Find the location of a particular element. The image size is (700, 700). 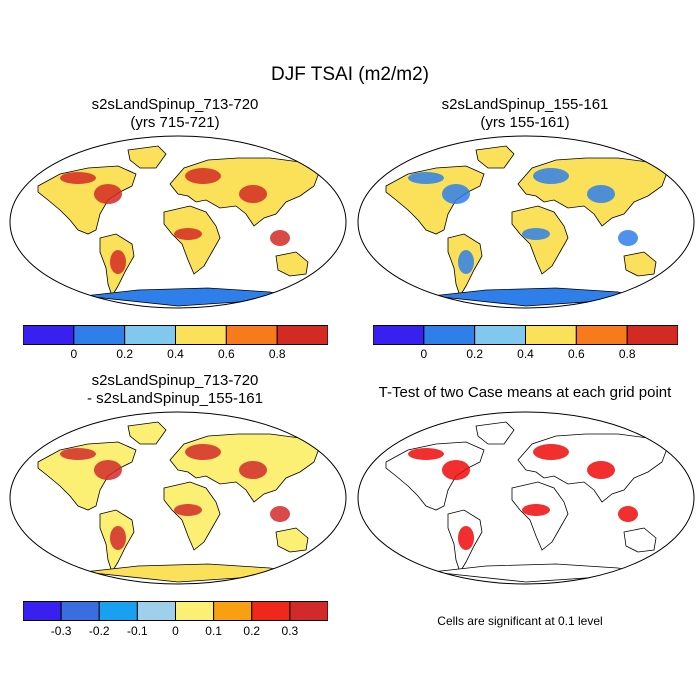

colorbar-difference-tick-label: 0.3 is located at coordinates (290, 631).